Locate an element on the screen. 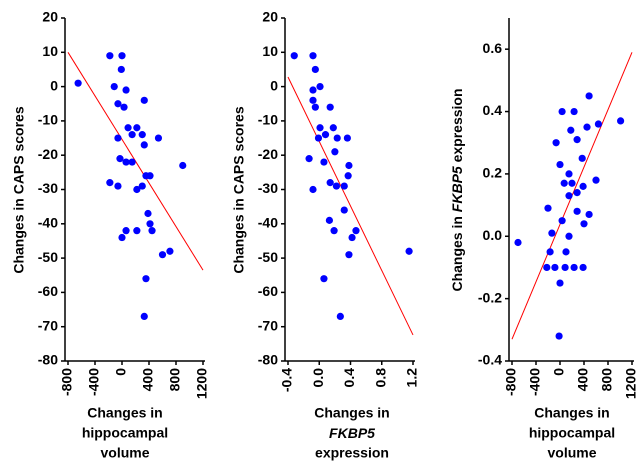  y-axis-label: Changes in FKBP5 expression is located at coordinates (457, 189).